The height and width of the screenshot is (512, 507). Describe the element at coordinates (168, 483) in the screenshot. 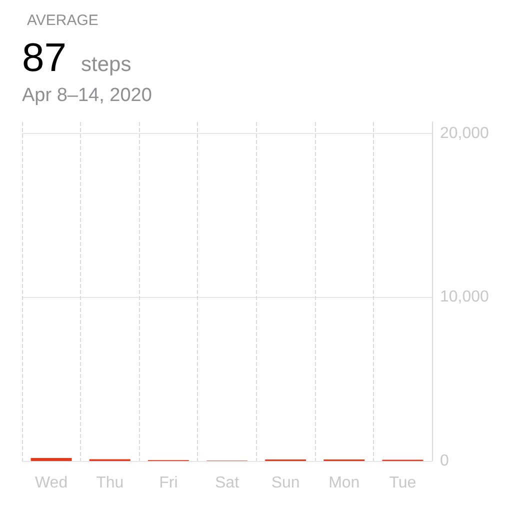

I see `x-tick-label: Fri` at that location.